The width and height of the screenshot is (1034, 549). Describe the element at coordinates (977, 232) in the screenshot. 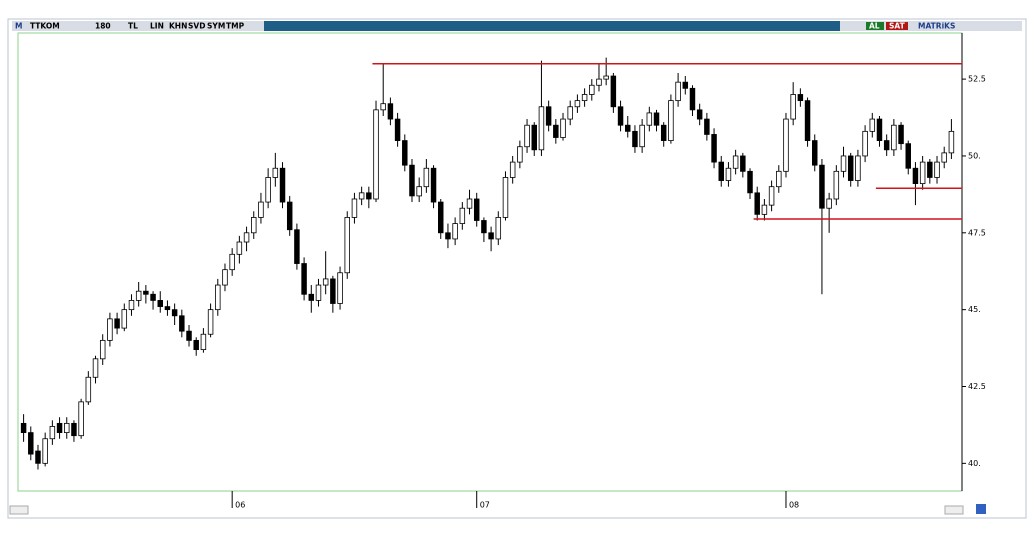

I see `y-tick-label: 47.5` at that location.